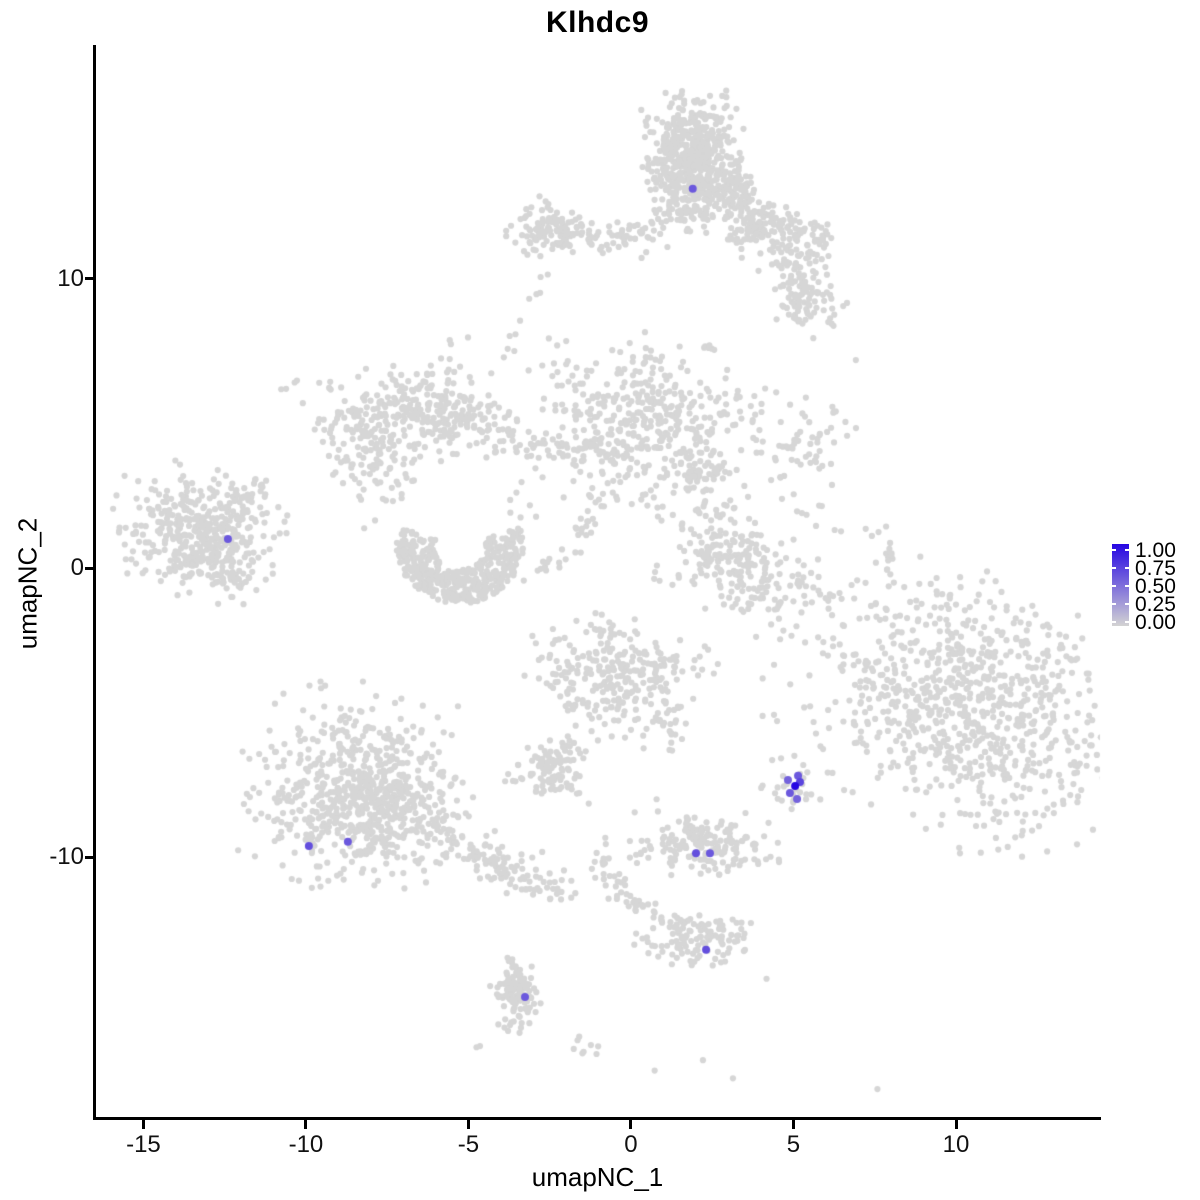 Image resolution: width=1200 pixels, height=1200 pixels. I want to click on x-tick-label: -10, so click(306, 1144).